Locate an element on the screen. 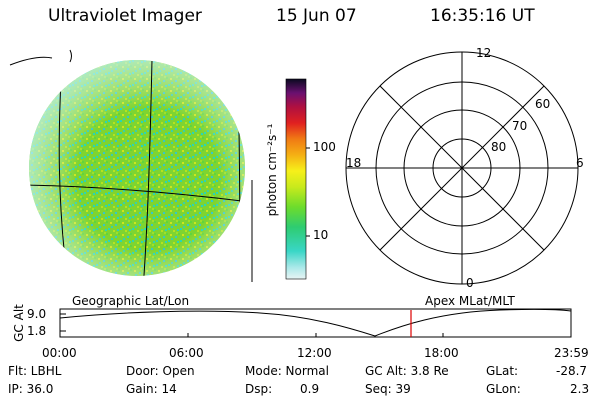  dsp-label: Dsp: is located at coordinates (259, 389).